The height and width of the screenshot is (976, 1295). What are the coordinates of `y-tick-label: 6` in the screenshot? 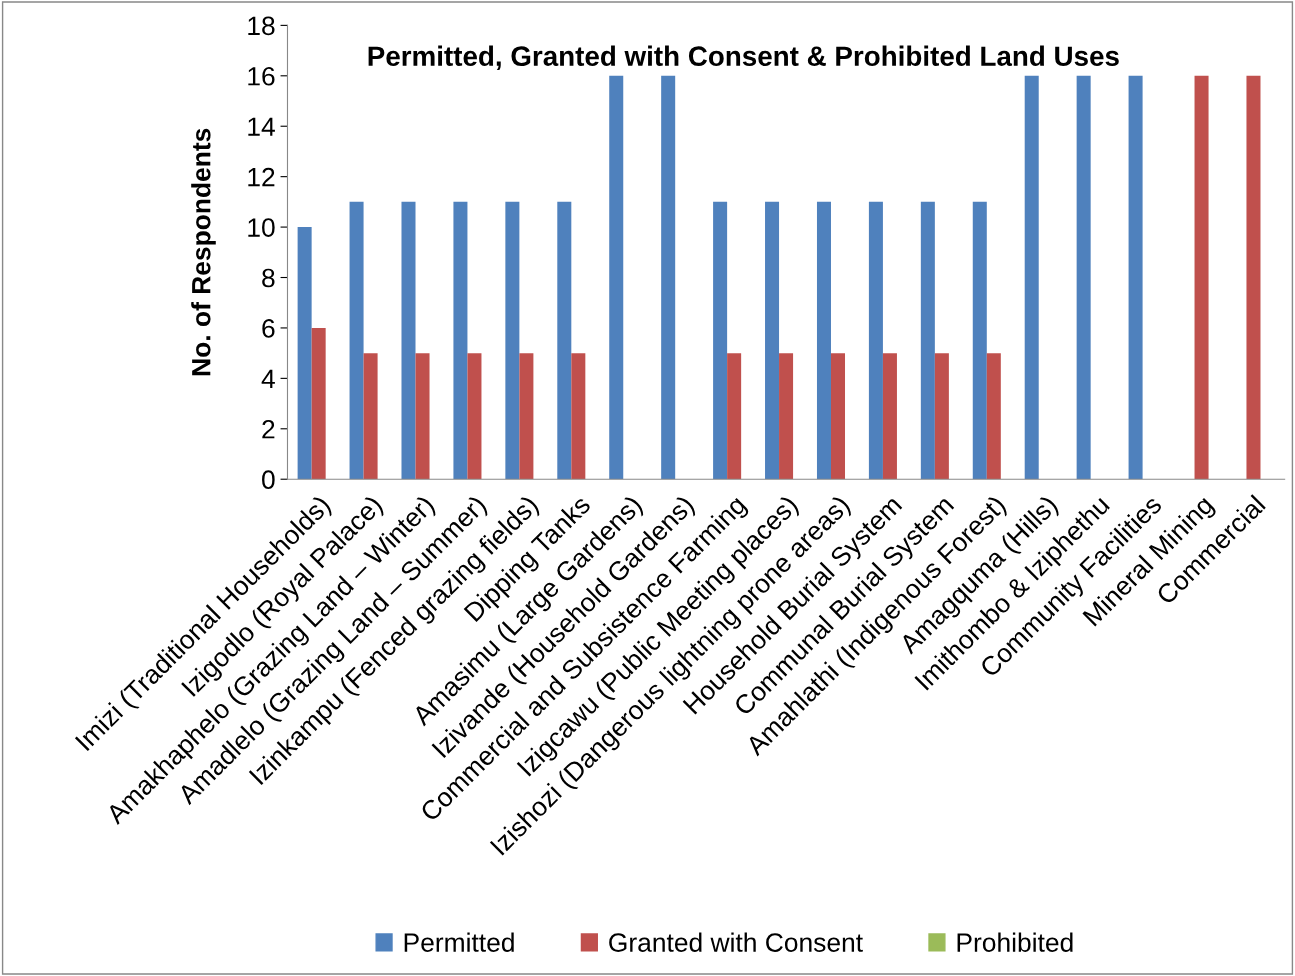 It's located at (268, 328).